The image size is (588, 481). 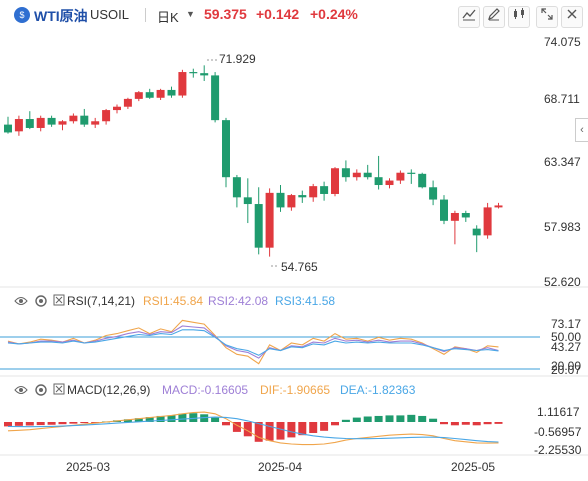 What do you see at coordinates (566, 370) in the screenshot?
I see `rsi-tick: 20.07` at bounding box center [566, 370].